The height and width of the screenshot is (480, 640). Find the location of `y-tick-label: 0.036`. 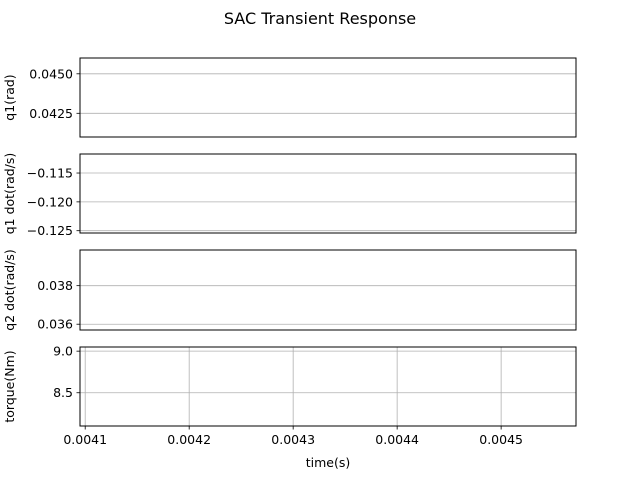

y-tick-label: 0.036 is located at coordinates (55, 324).